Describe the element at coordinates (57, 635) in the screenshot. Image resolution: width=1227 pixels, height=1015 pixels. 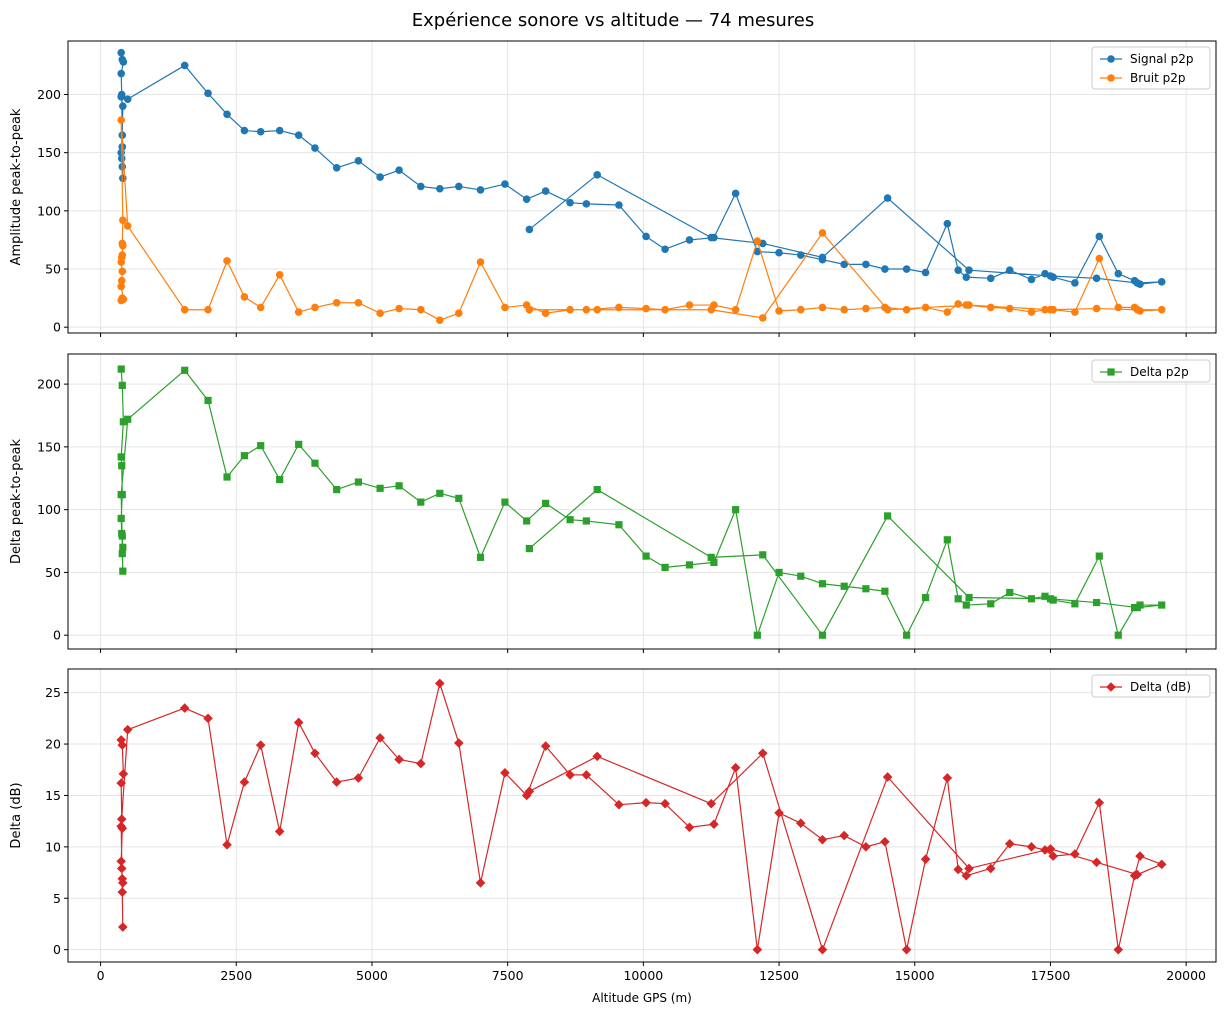
I see `y-tick-label: 0` at that location.